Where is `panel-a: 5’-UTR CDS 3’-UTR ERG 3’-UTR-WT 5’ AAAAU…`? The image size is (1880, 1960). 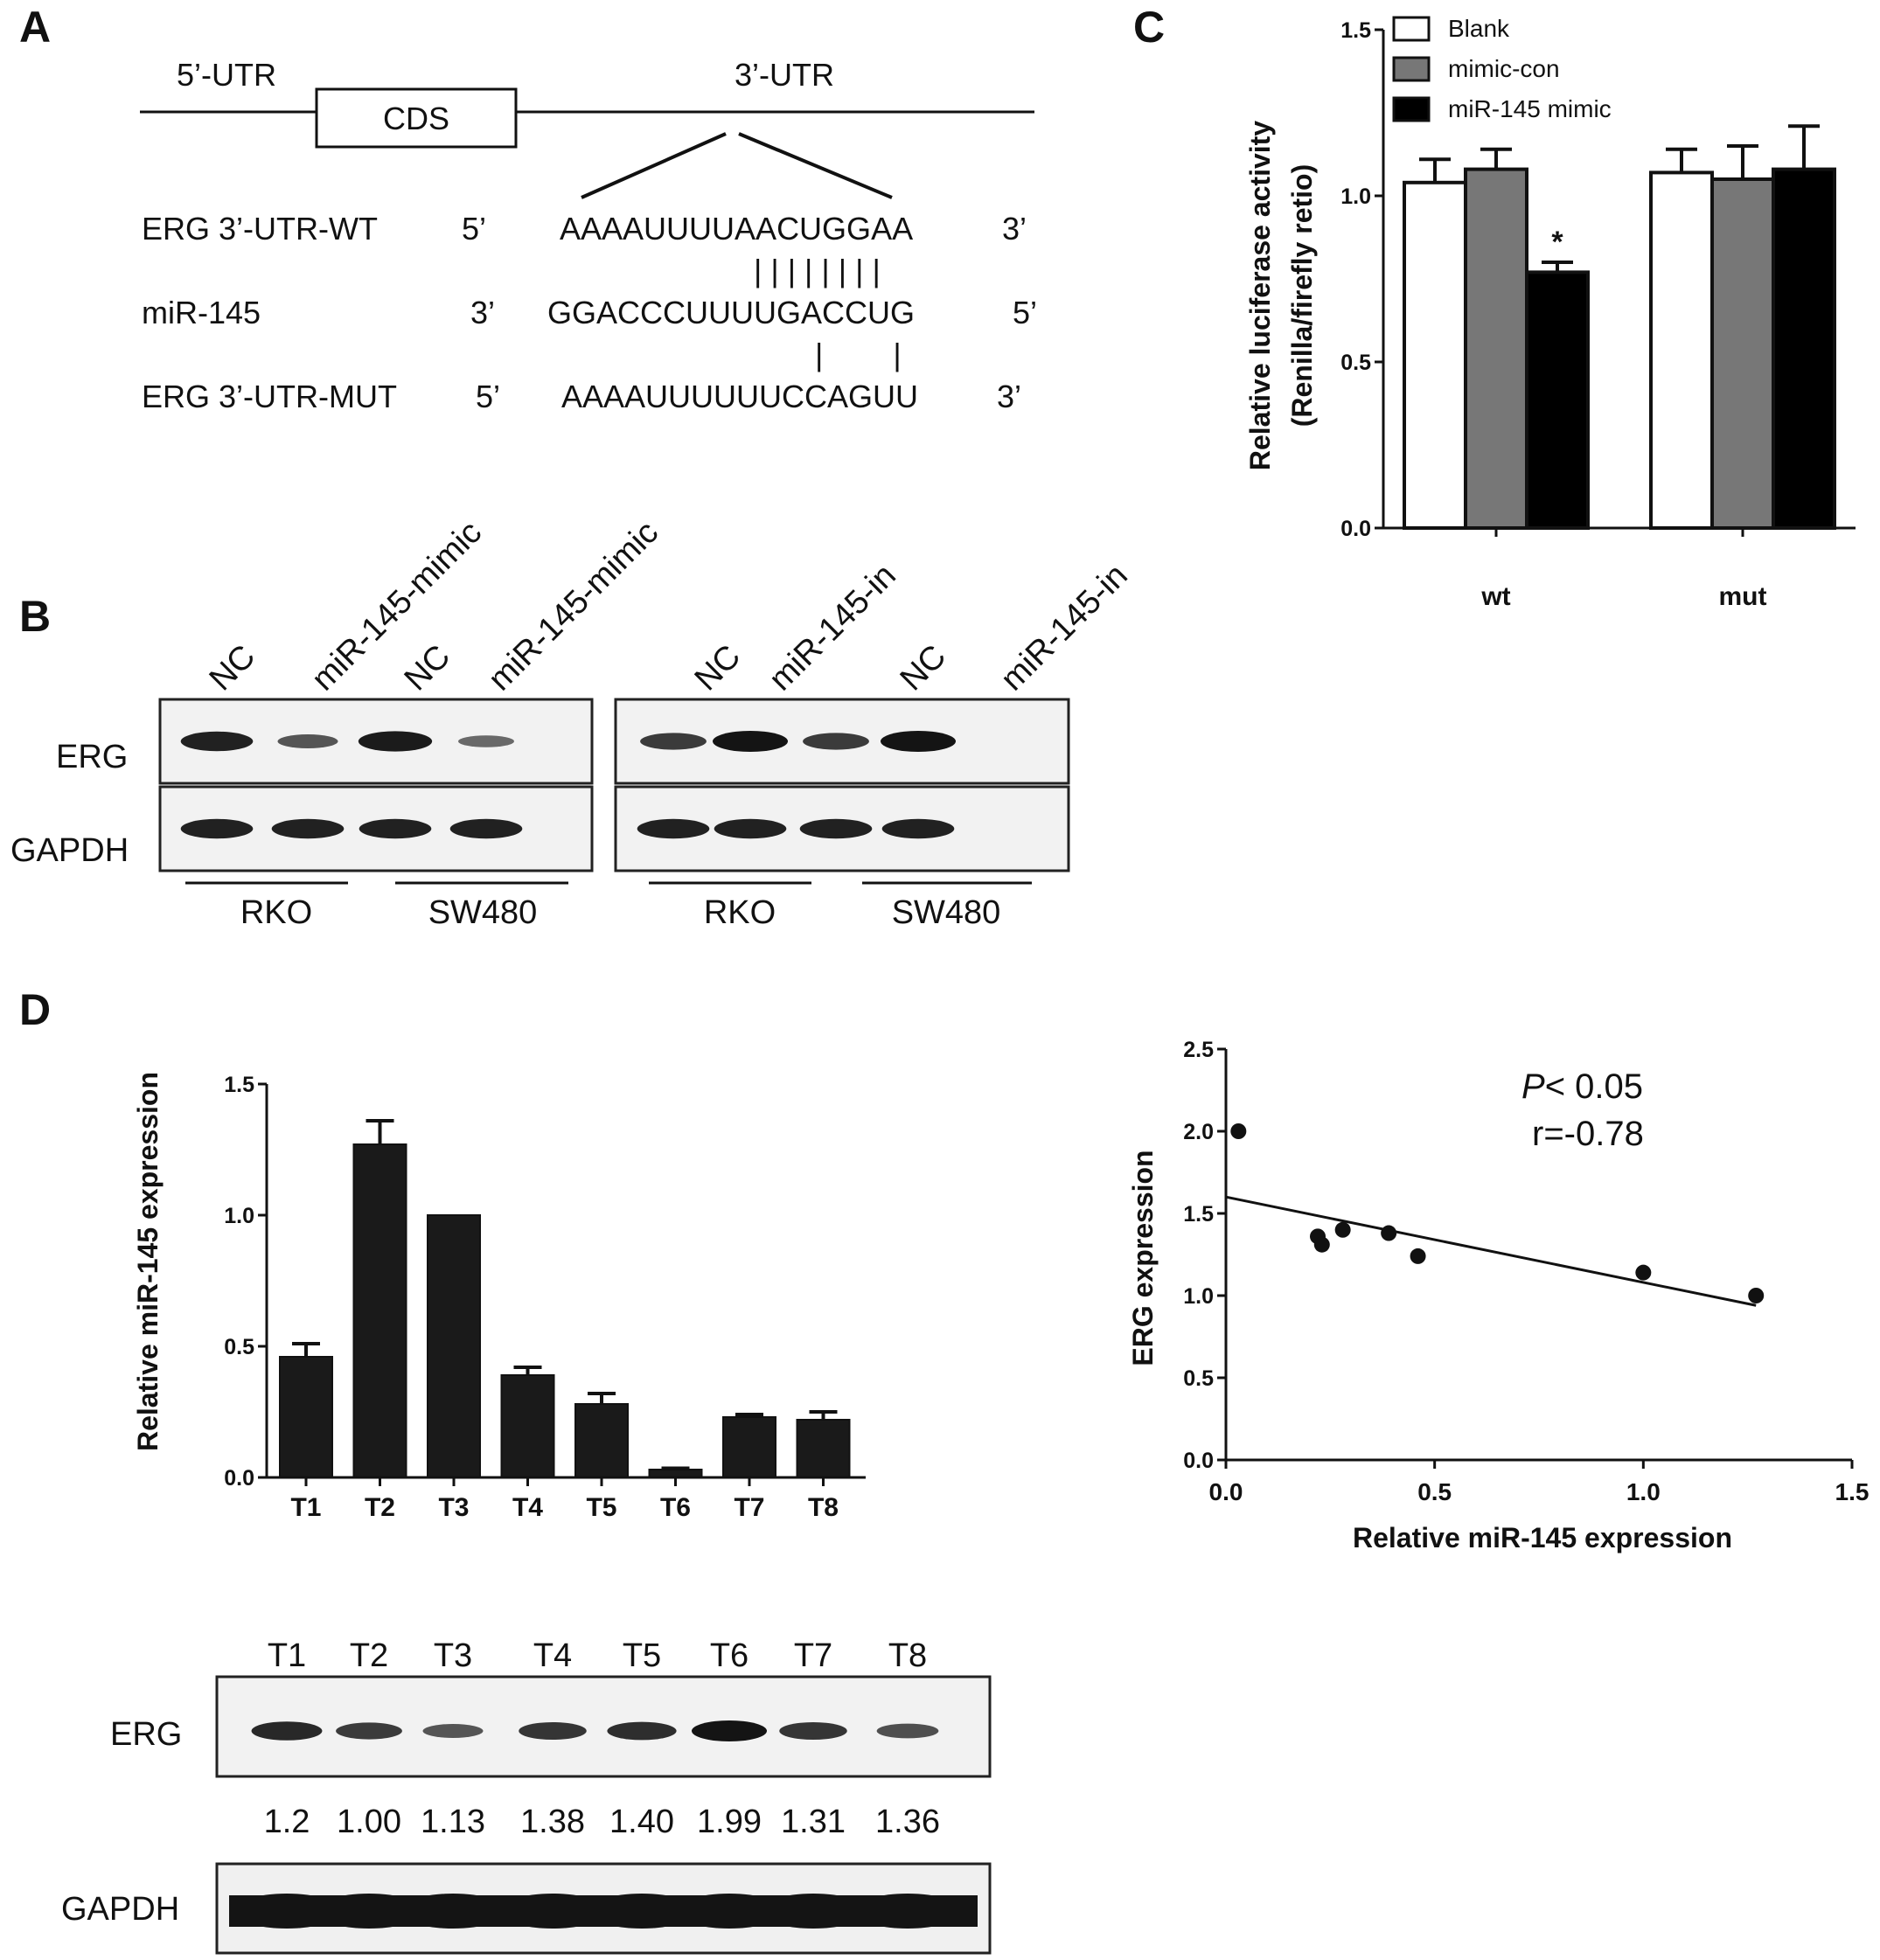
panel-a: 5’-UTR CDS 3’-UTR ERG 3’-UTR-WT 5’ AAAAU… is located at coordinates (588, 235).